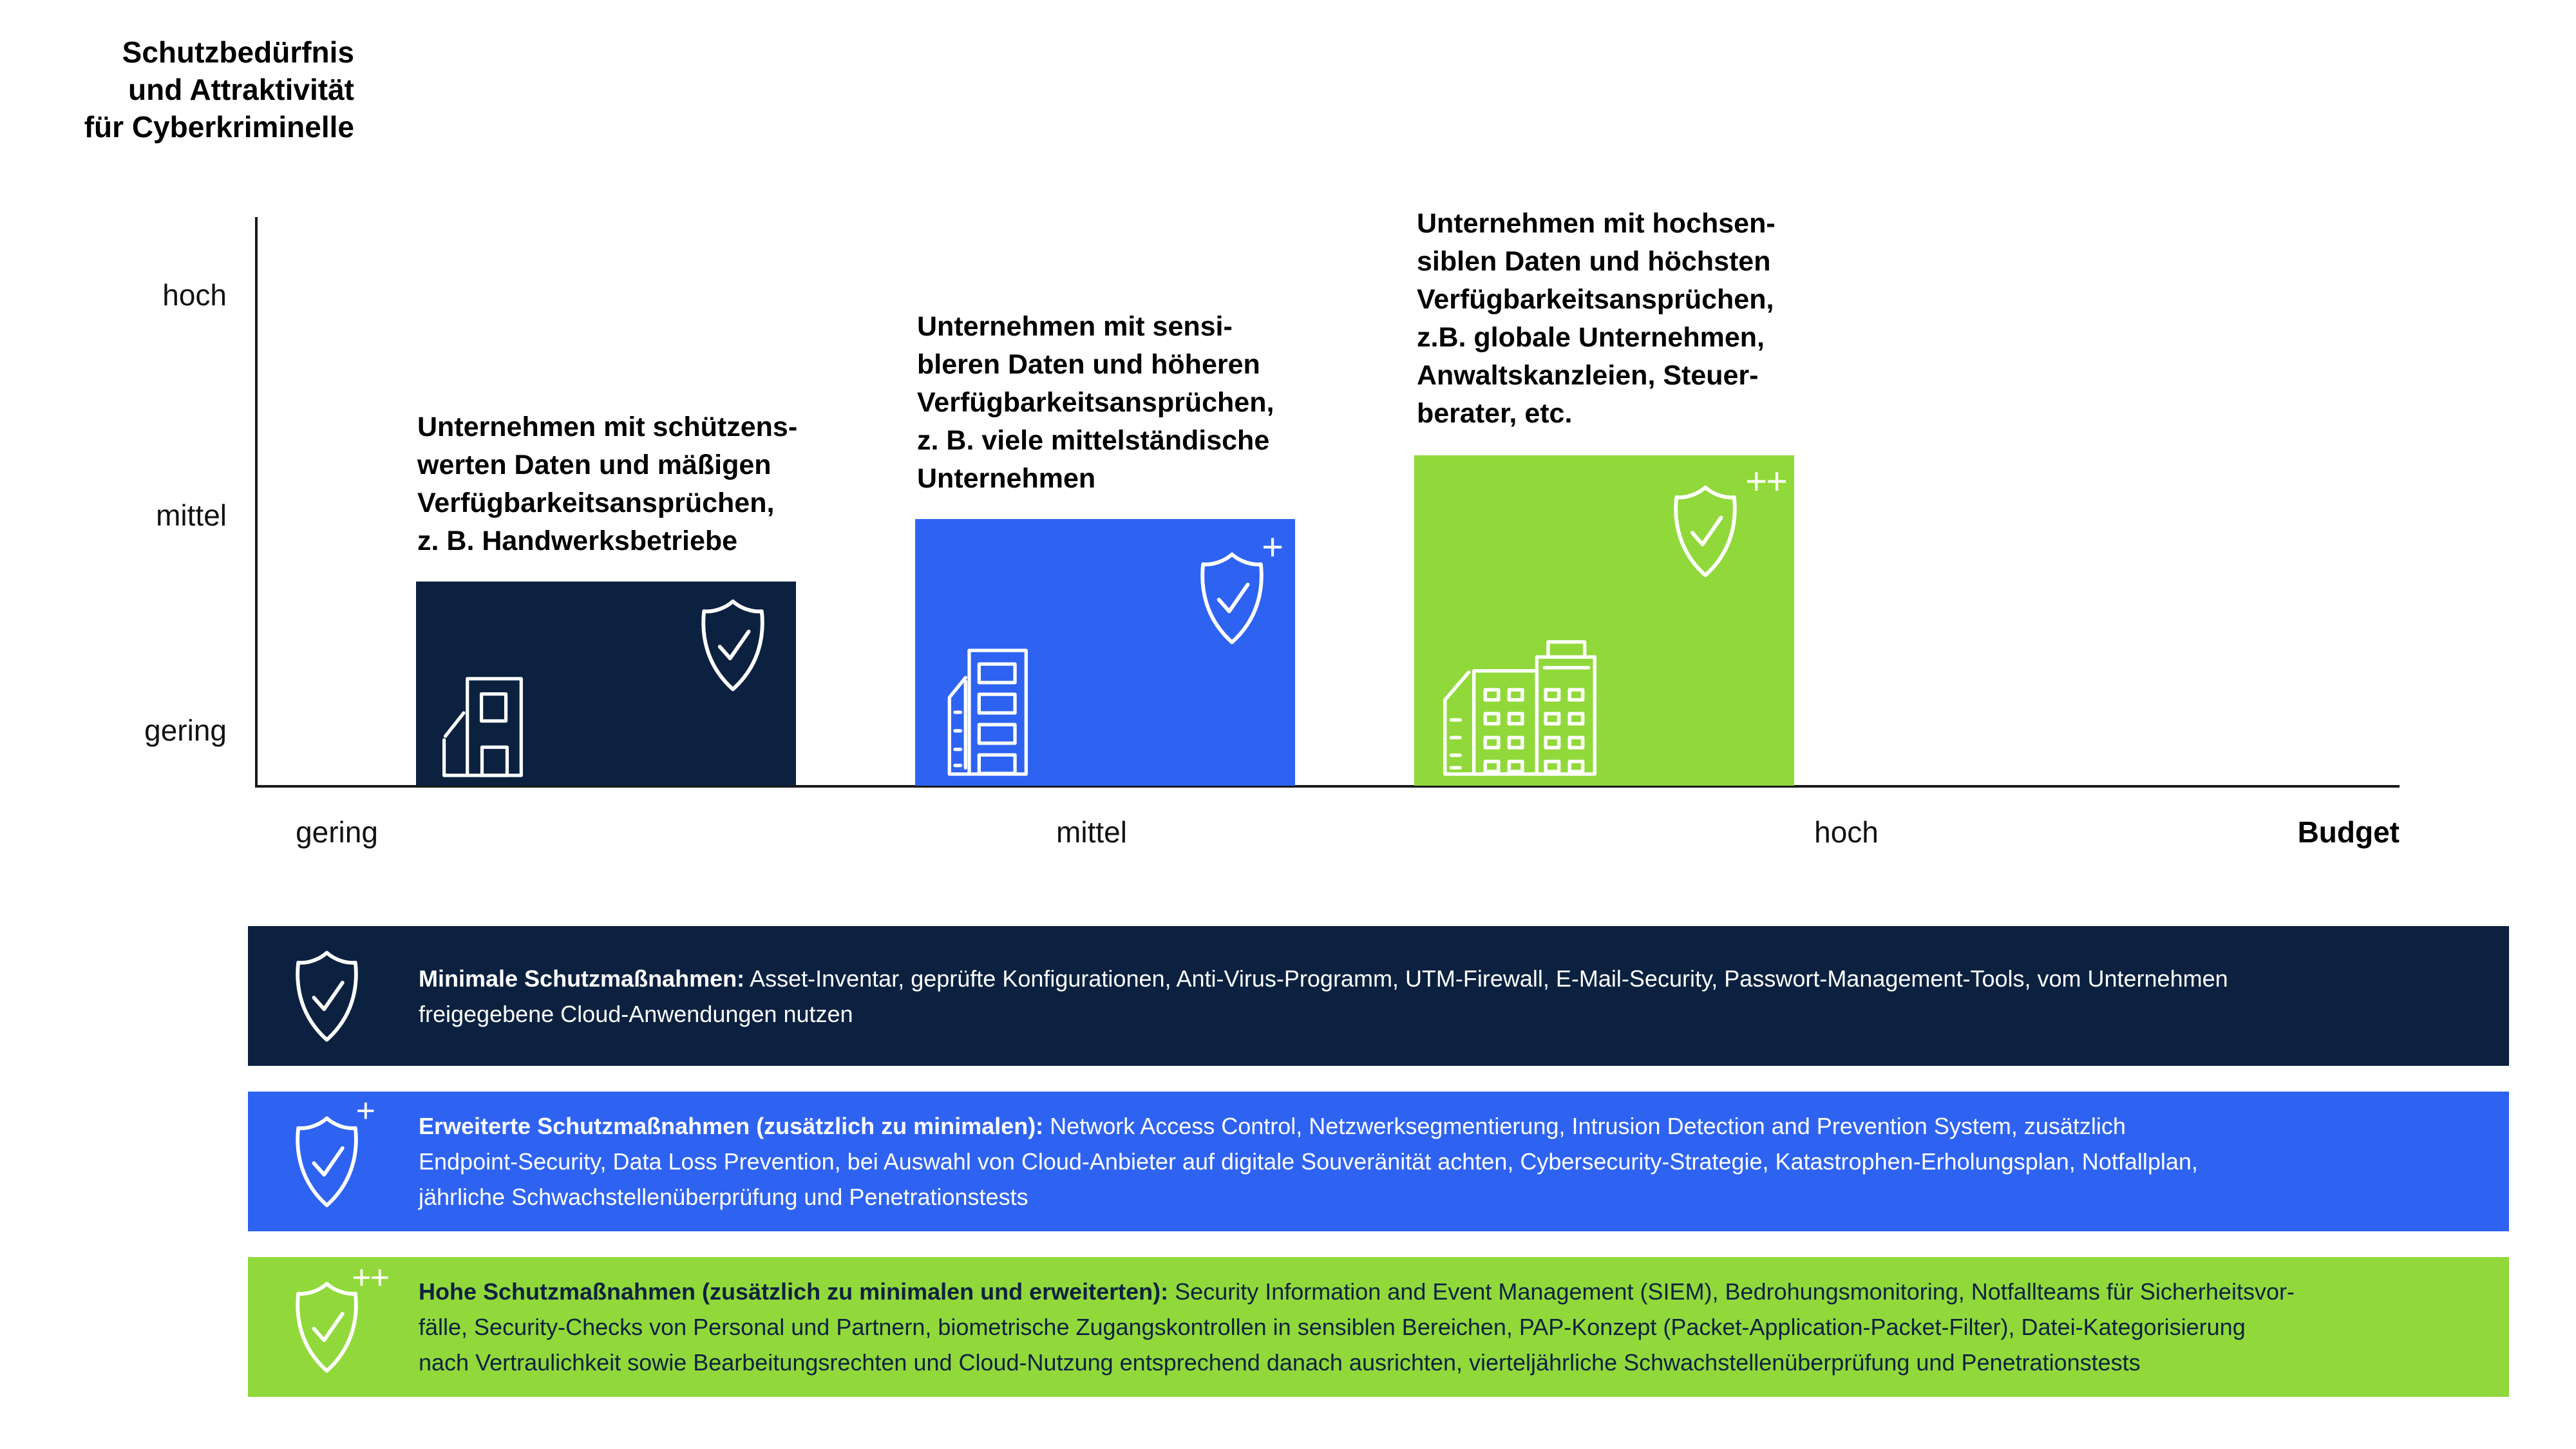  What do you see at coordinates (1519, 708) in the screenshot?
I see `corporate-buildings-icon` at bounding box center [1519, 708].